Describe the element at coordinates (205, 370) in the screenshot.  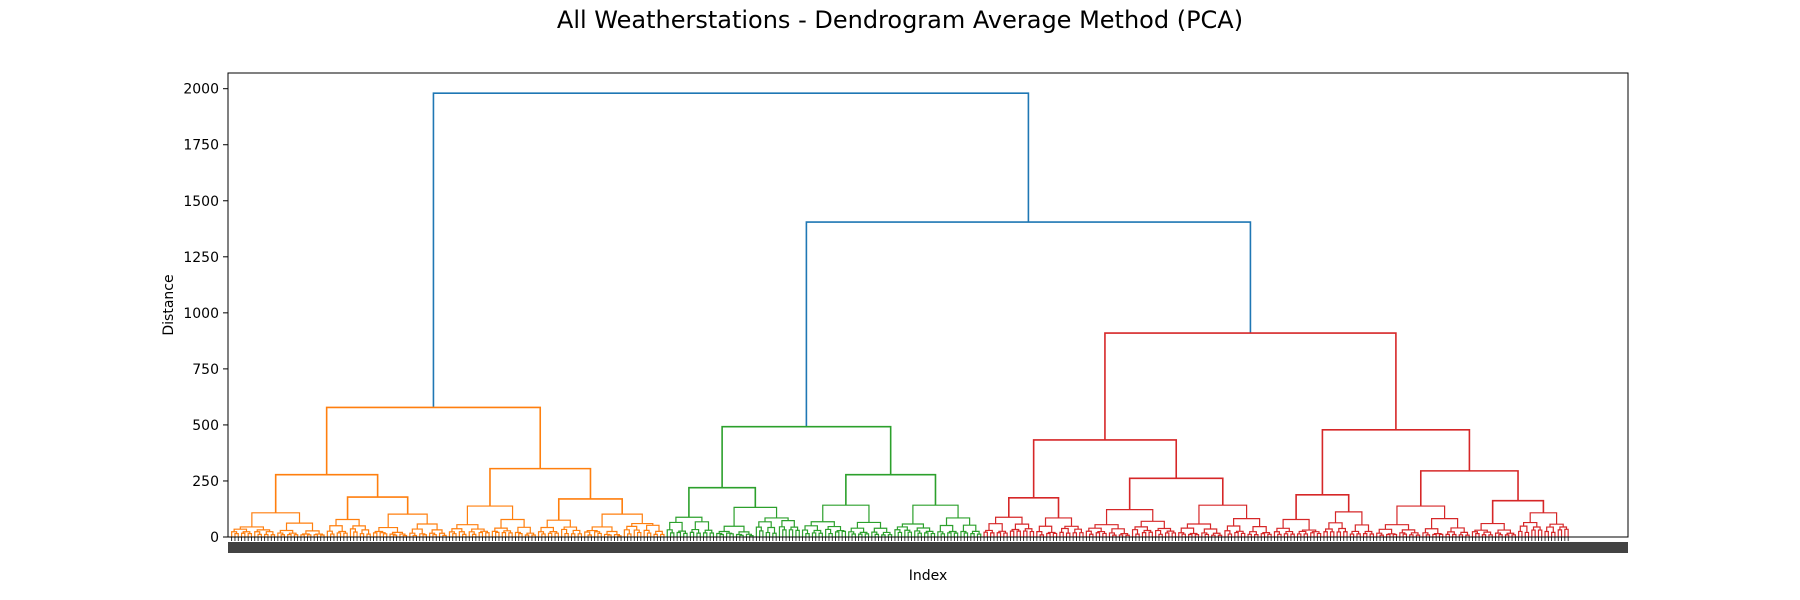
I see `y-tick-label: 750` at that location.